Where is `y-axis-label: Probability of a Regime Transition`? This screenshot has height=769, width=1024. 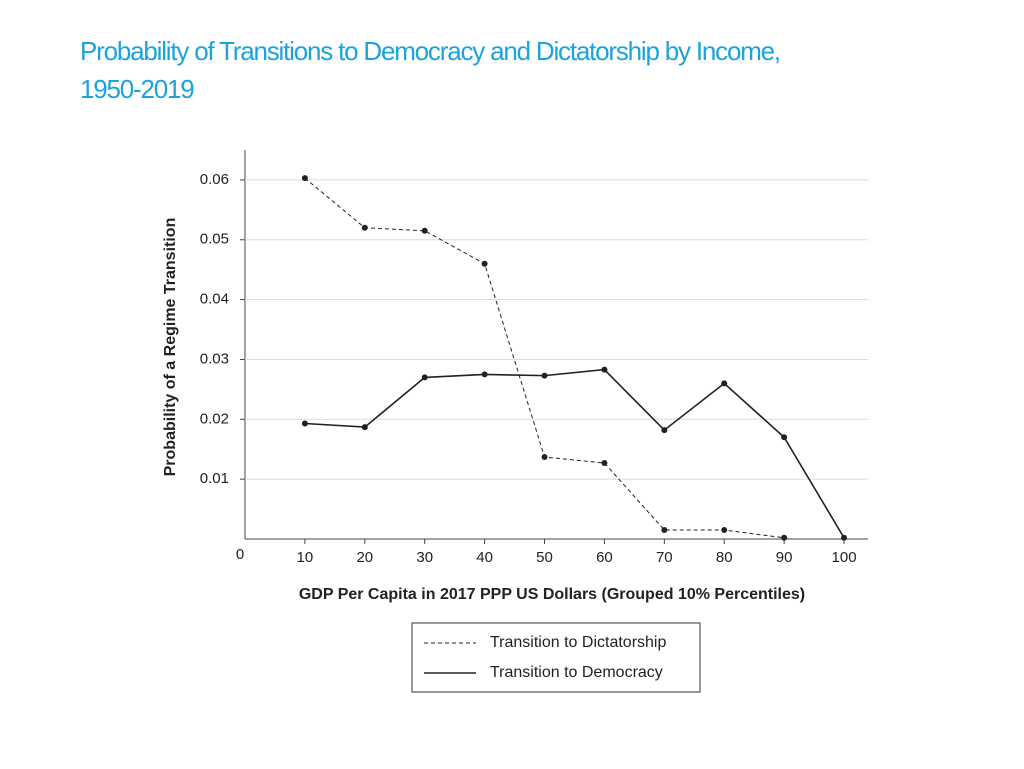
y-axis-label: Probability of a Regime Transition is located at coordinates (170, 347).